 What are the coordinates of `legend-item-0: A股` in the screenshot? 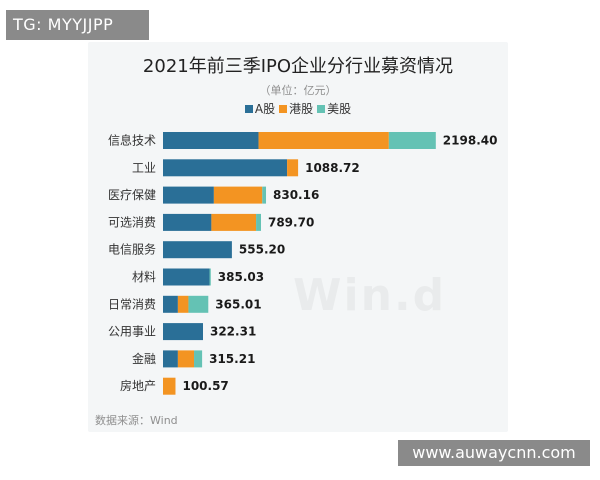 It's located at (260, 108).